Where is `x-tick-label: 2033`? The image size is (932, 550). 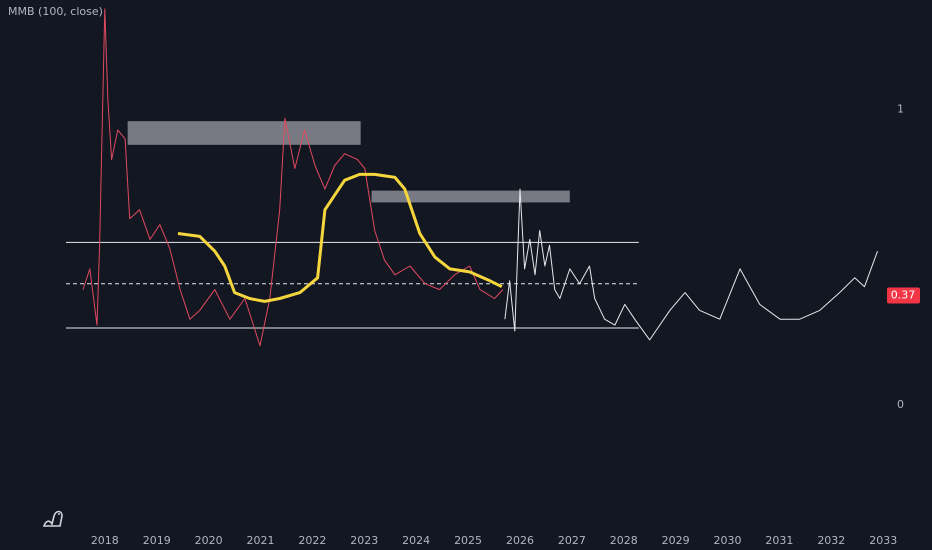 x-tick-label: 2033 is located at coordinates (883, 540).